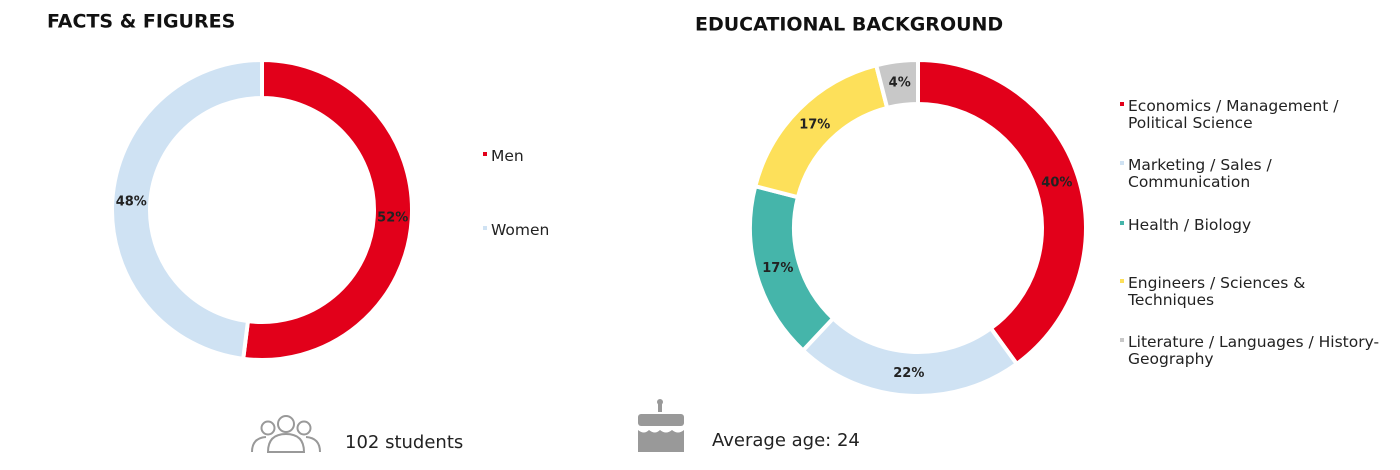 The height and width of the screenshot is (470, 1400). What do you see at coordinates (900, 83) in the screenshot?
I see `value-label: 4%` at bounding box center [900, 83].